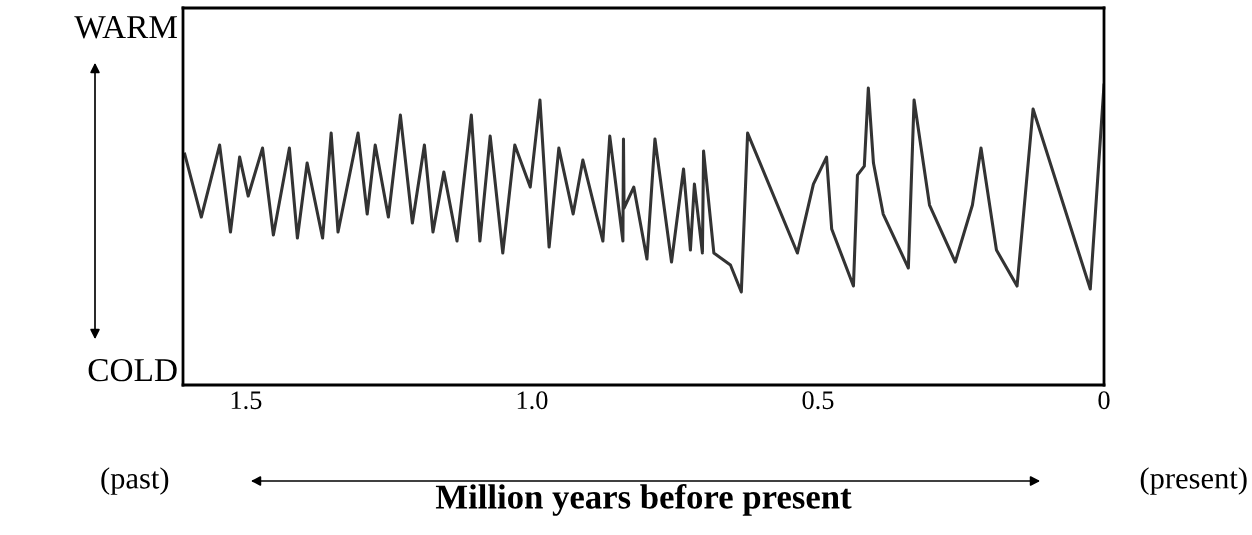  I want to click on text: COLD, so click(132, 370).